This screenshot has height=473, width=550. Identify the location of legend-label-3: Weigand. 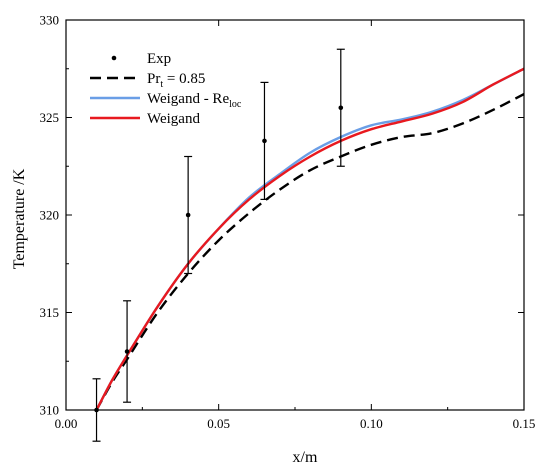
(173, 119).